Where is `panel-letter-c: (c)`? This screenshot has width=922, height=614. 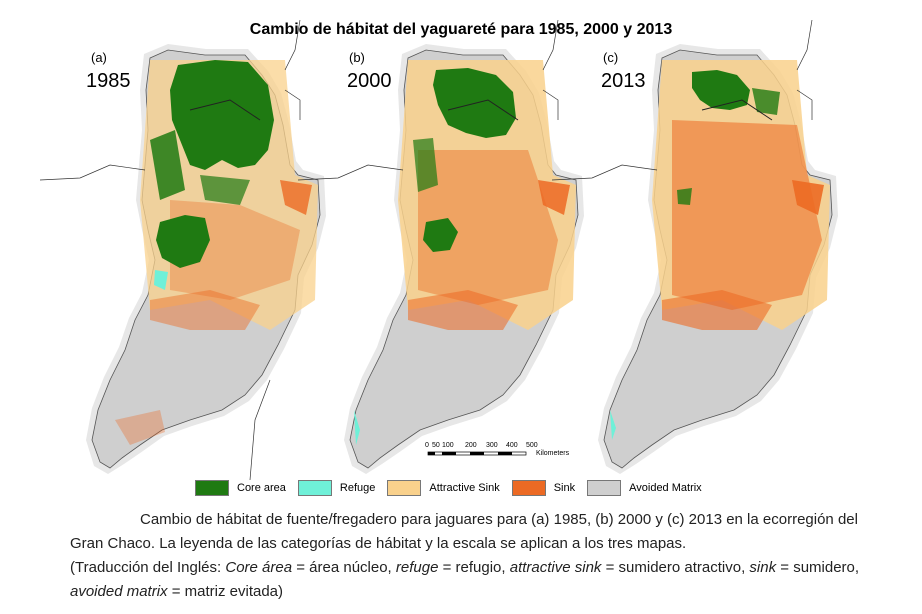
panel-letter-c: (c) is located at coordinates (611, 57).